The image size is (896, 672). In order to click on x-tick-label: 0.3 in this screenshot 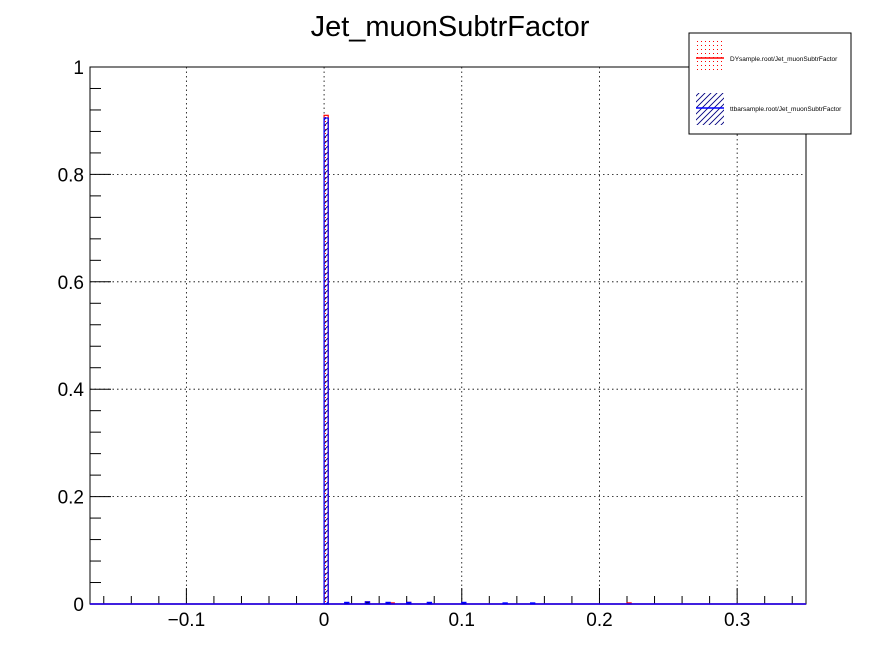, I will do `click(737, 620)`.